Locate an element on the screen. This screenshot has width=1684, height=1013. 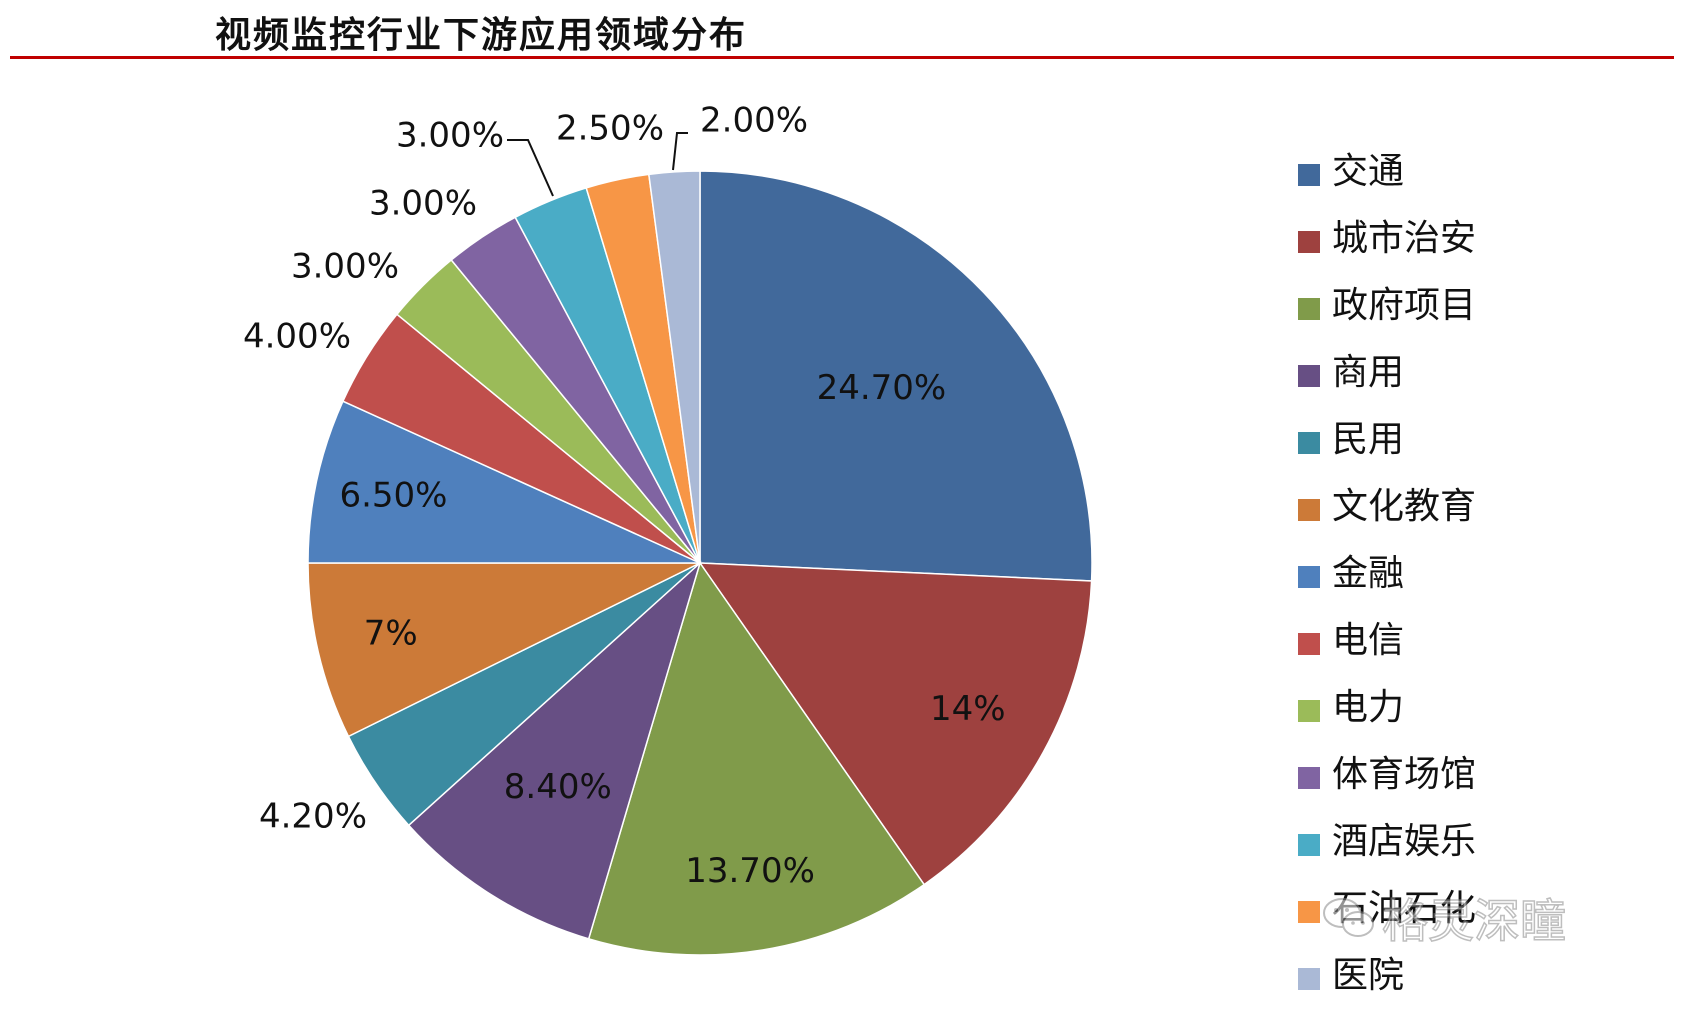
data-label: 7% is located at coordinates (391, 634).